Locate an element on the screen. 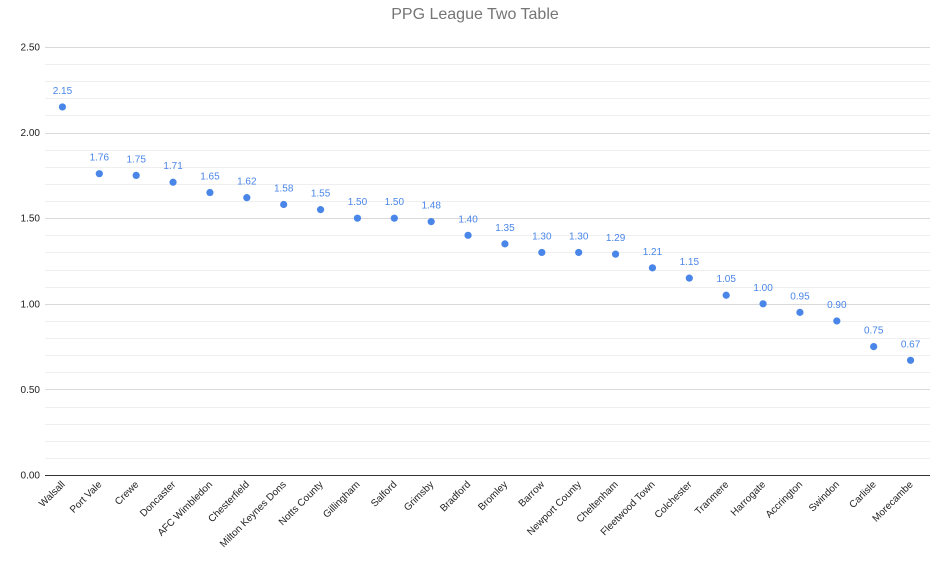 This screenshot has height=565, width=950. data-label: 1.76 is located at coordinates (100, 158).